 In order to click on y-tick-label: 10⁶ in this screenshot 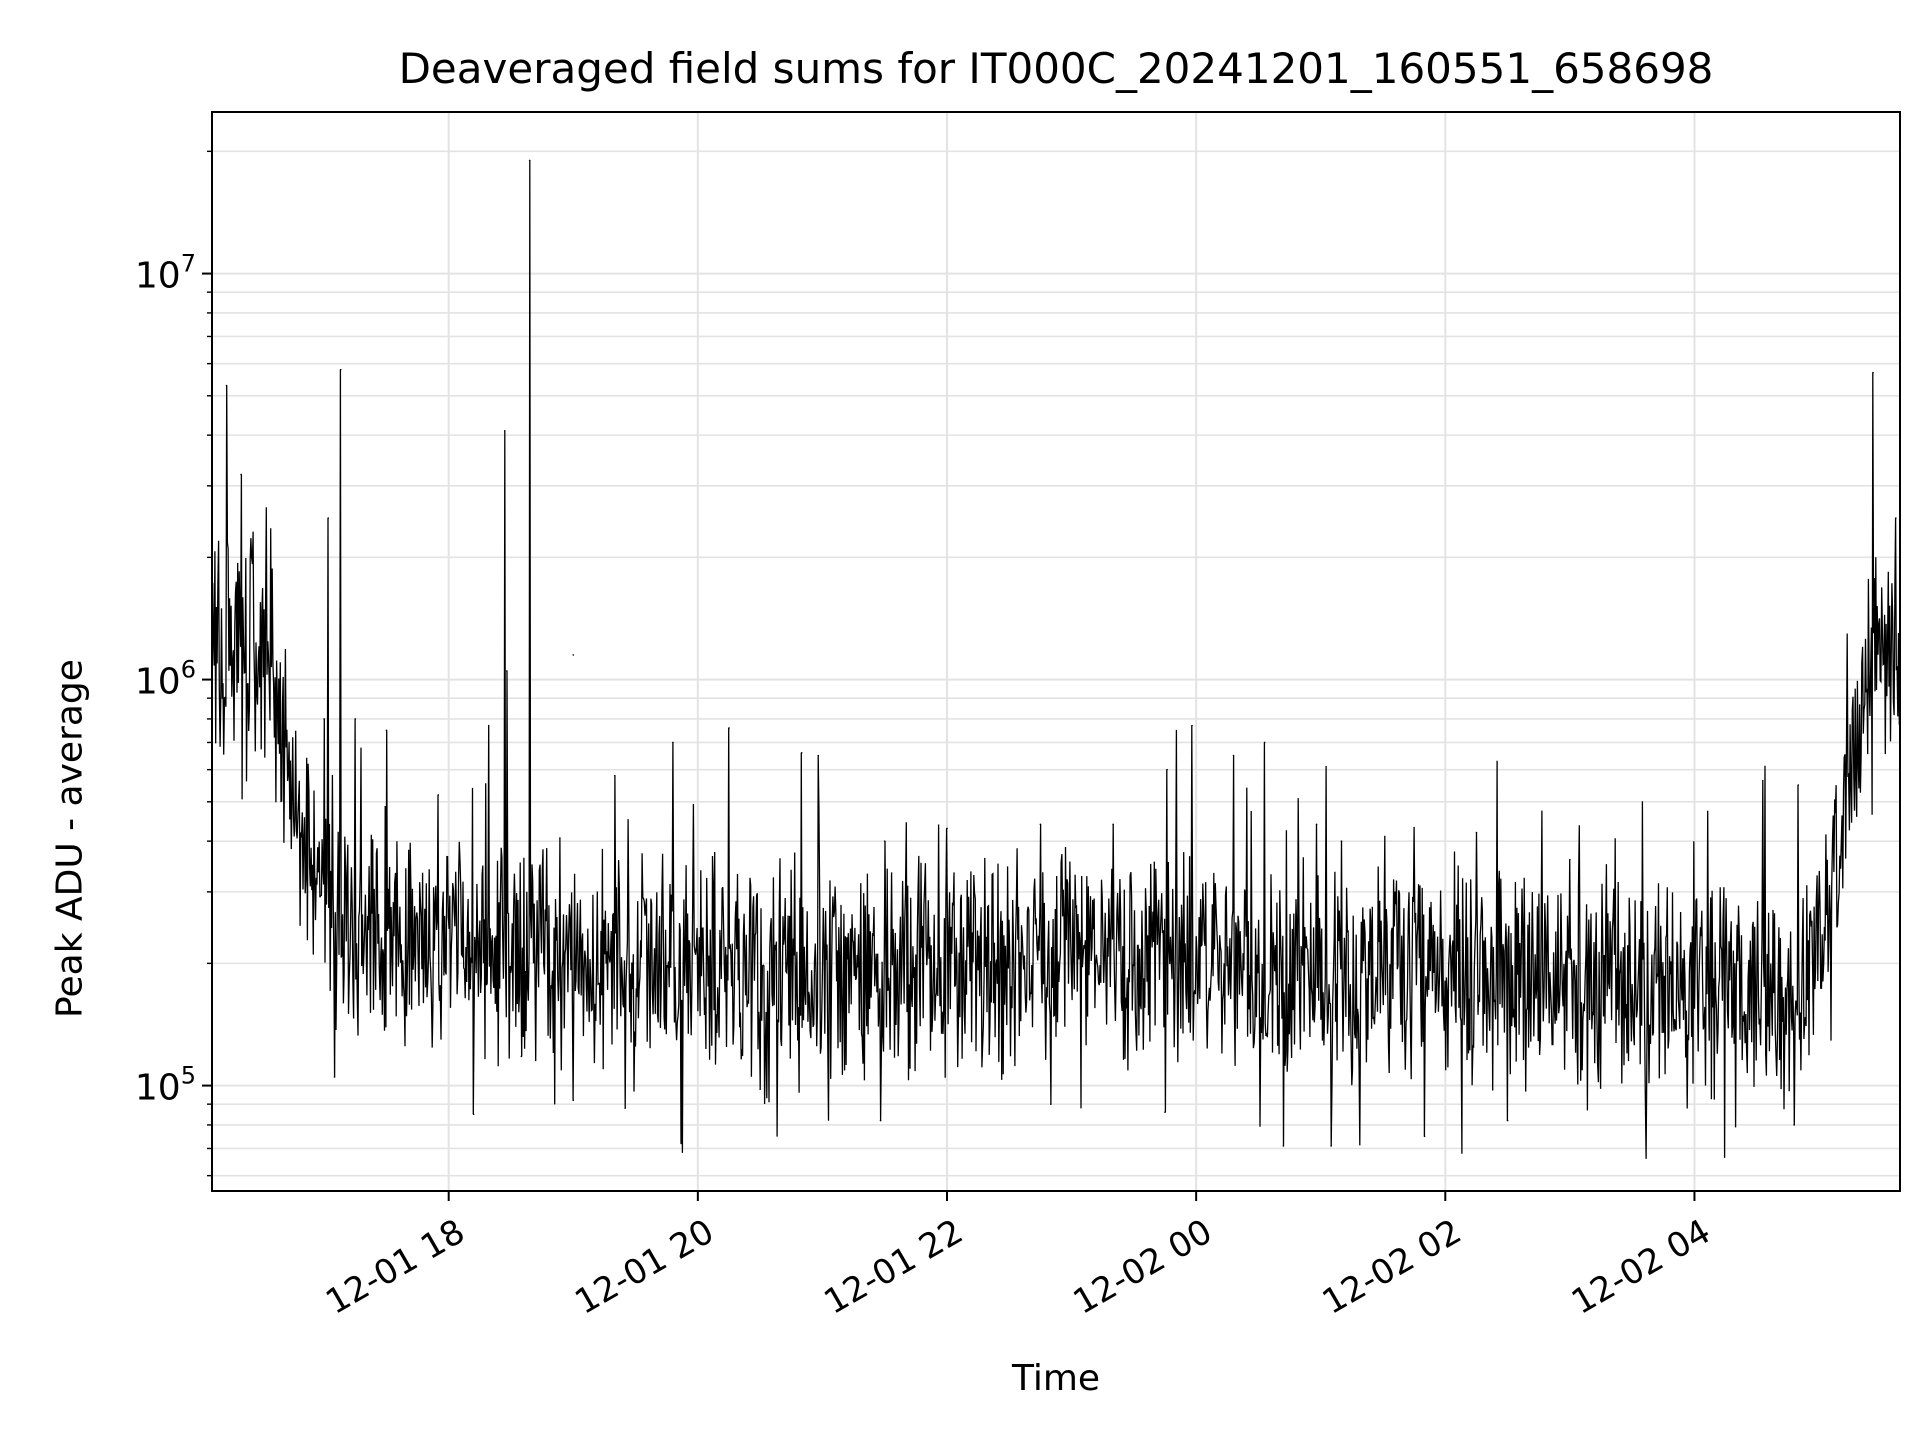, I will do `click(165, 679)`.